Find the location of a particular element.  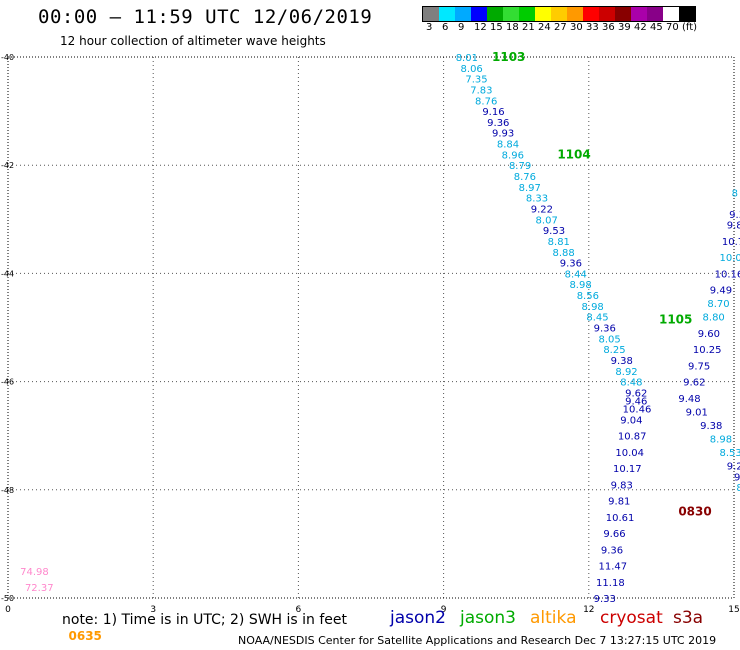

data-point-value: 9.38 is located at coordinates (711, 426).